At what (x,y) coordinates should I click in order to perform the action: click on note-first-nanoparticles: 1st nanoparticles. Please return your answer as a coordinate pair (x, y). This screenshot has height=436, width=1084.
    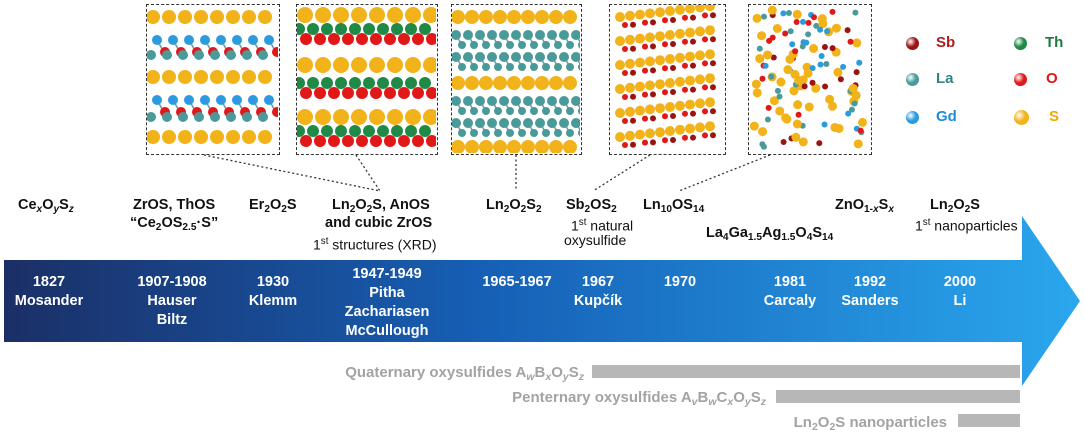
    Looking at the image, I should click on (966, 225).